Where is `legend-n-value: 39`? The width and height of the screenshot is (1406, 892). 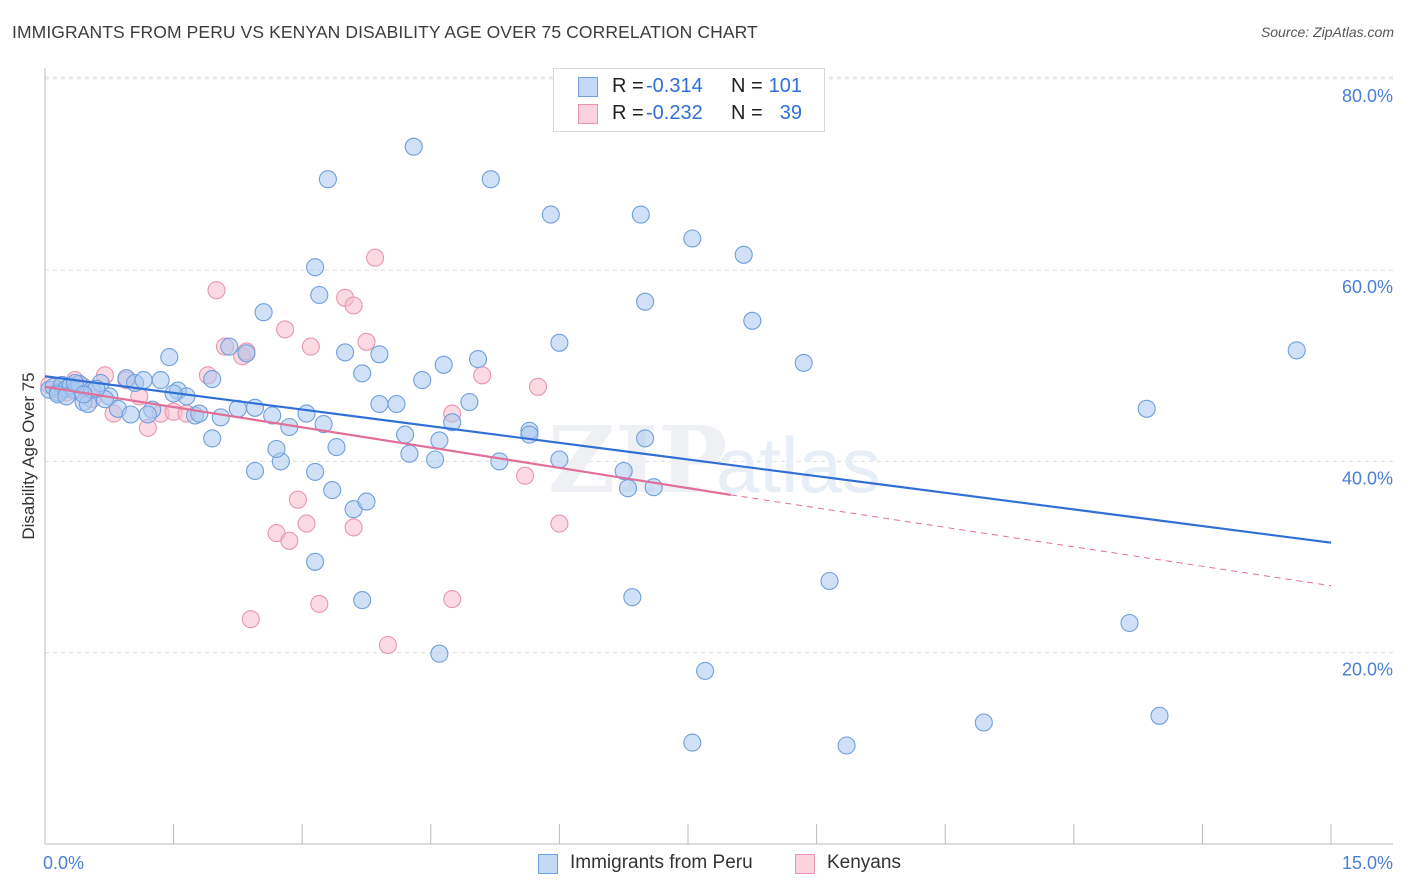 legend-n-value: 39 is located at coordinates (790, 113).